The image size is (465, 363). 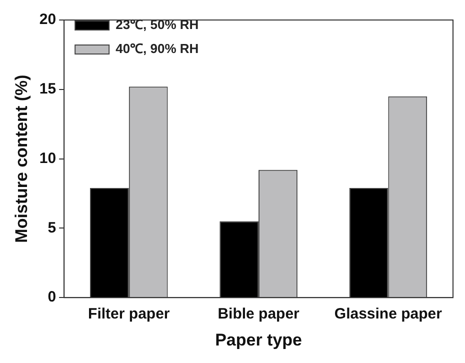 I want to click on x-tick-label: Bible paper, so click(x=259, y=314).